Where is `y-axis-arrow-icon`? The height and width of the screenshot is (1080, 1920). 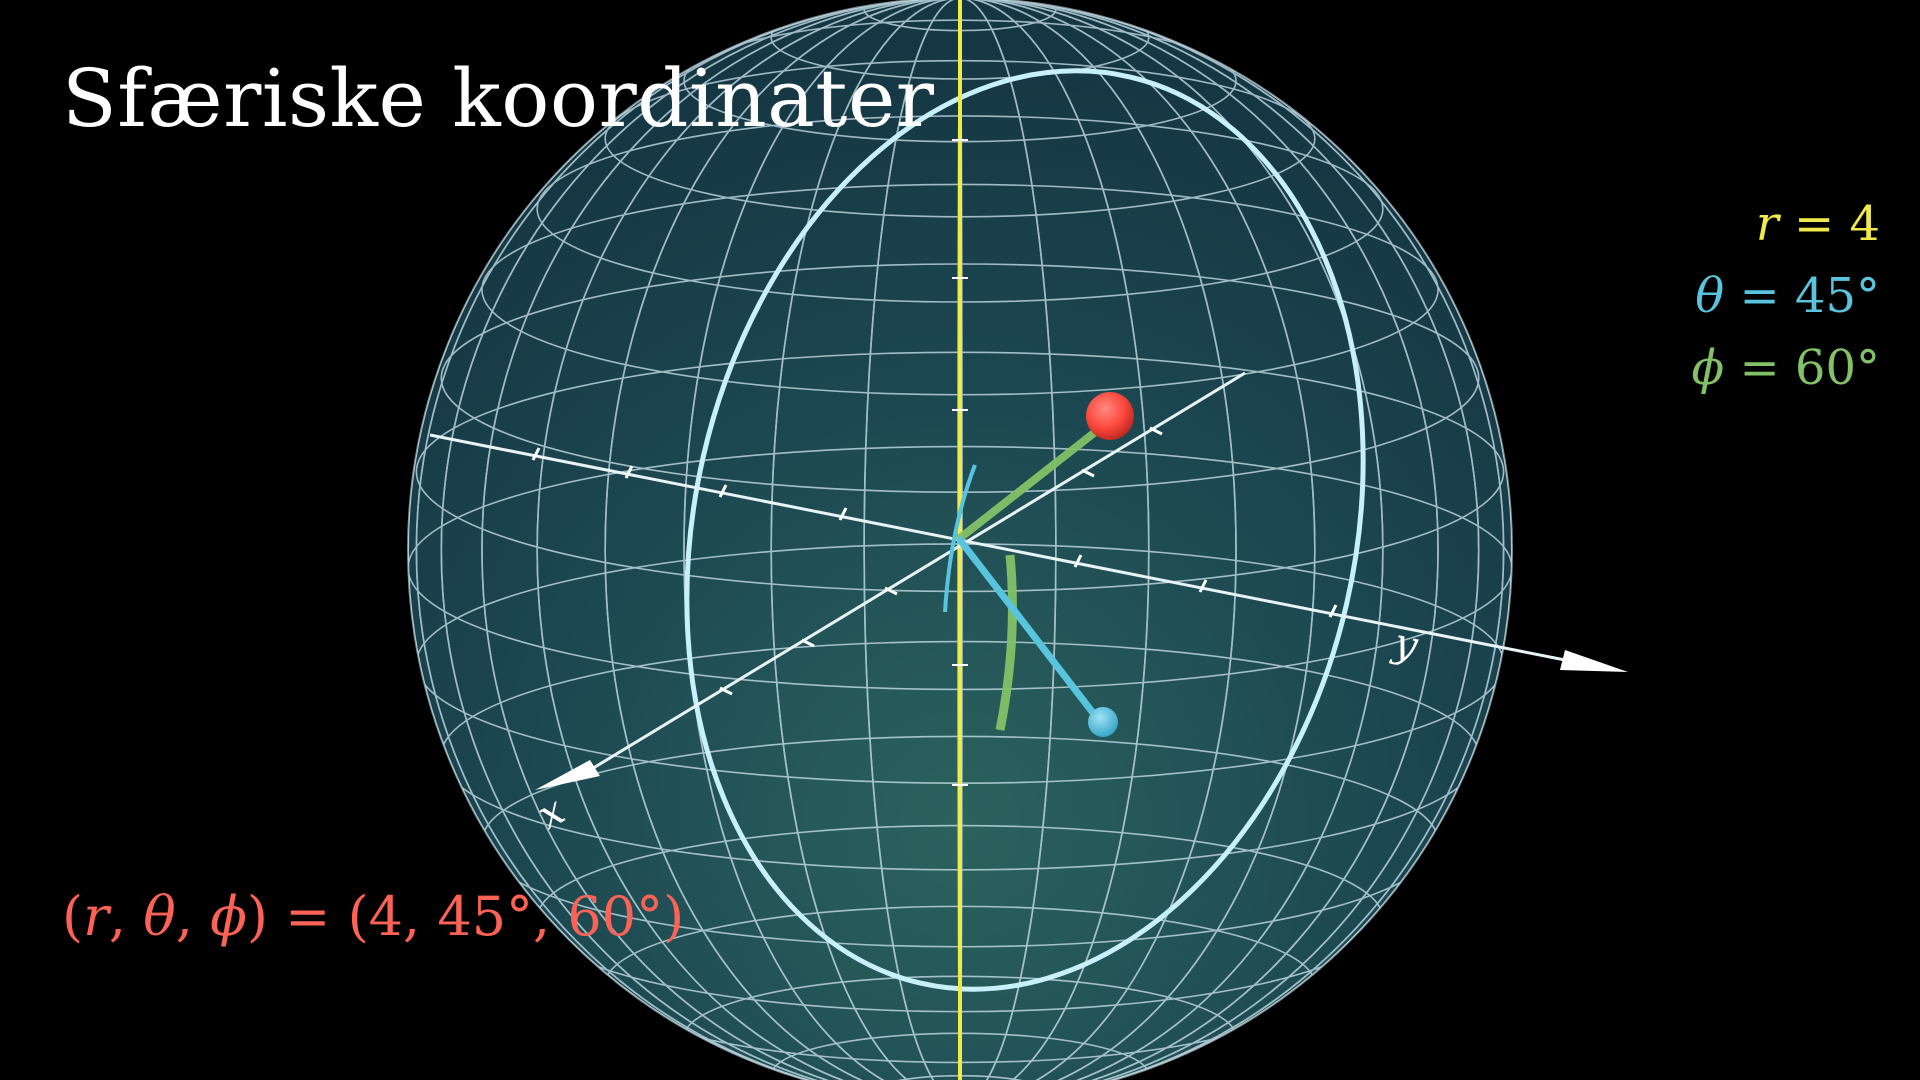
y-axis-arrow-icon is located at coordinates (1594, 661).